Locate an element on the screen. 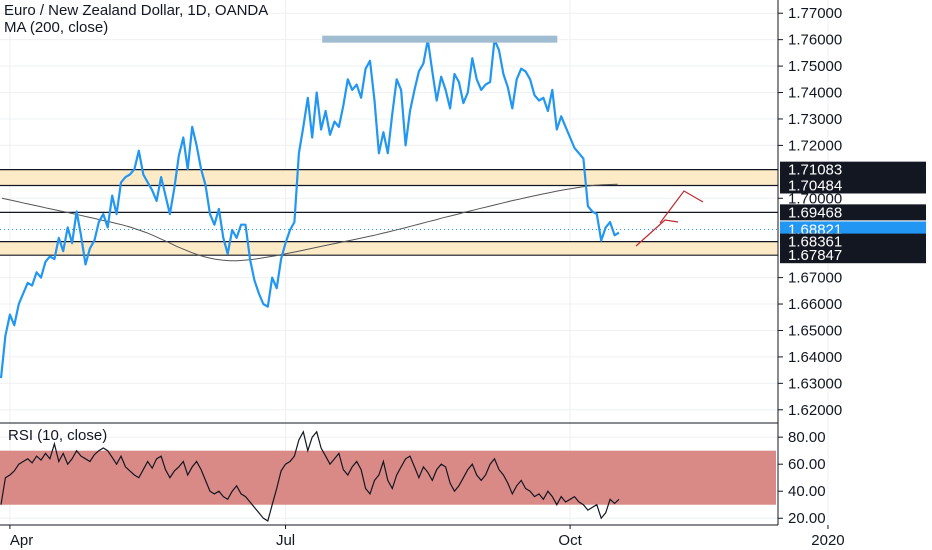  y-tick-label: 1.64000 is located at coordinates (815, 357).